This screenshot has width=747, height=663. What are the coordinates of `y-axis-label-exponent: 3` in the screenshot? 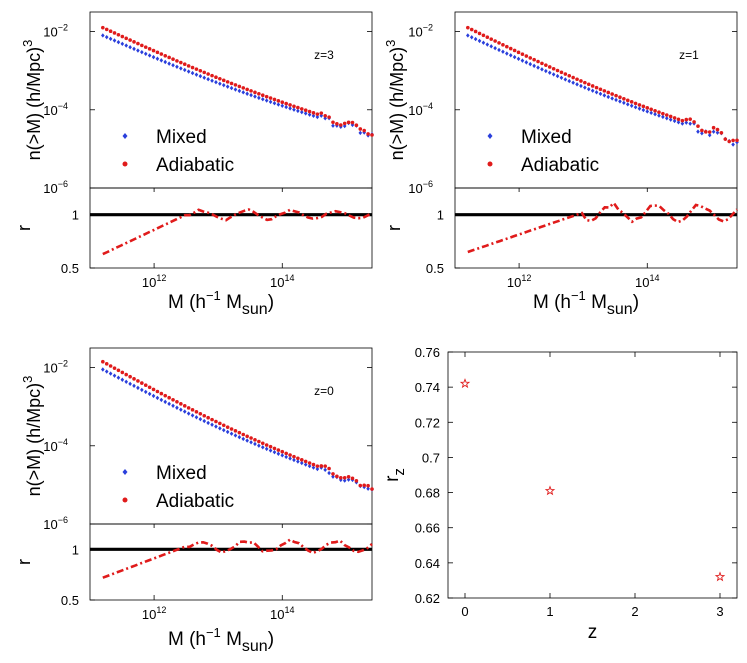 It's located at (27, 379).